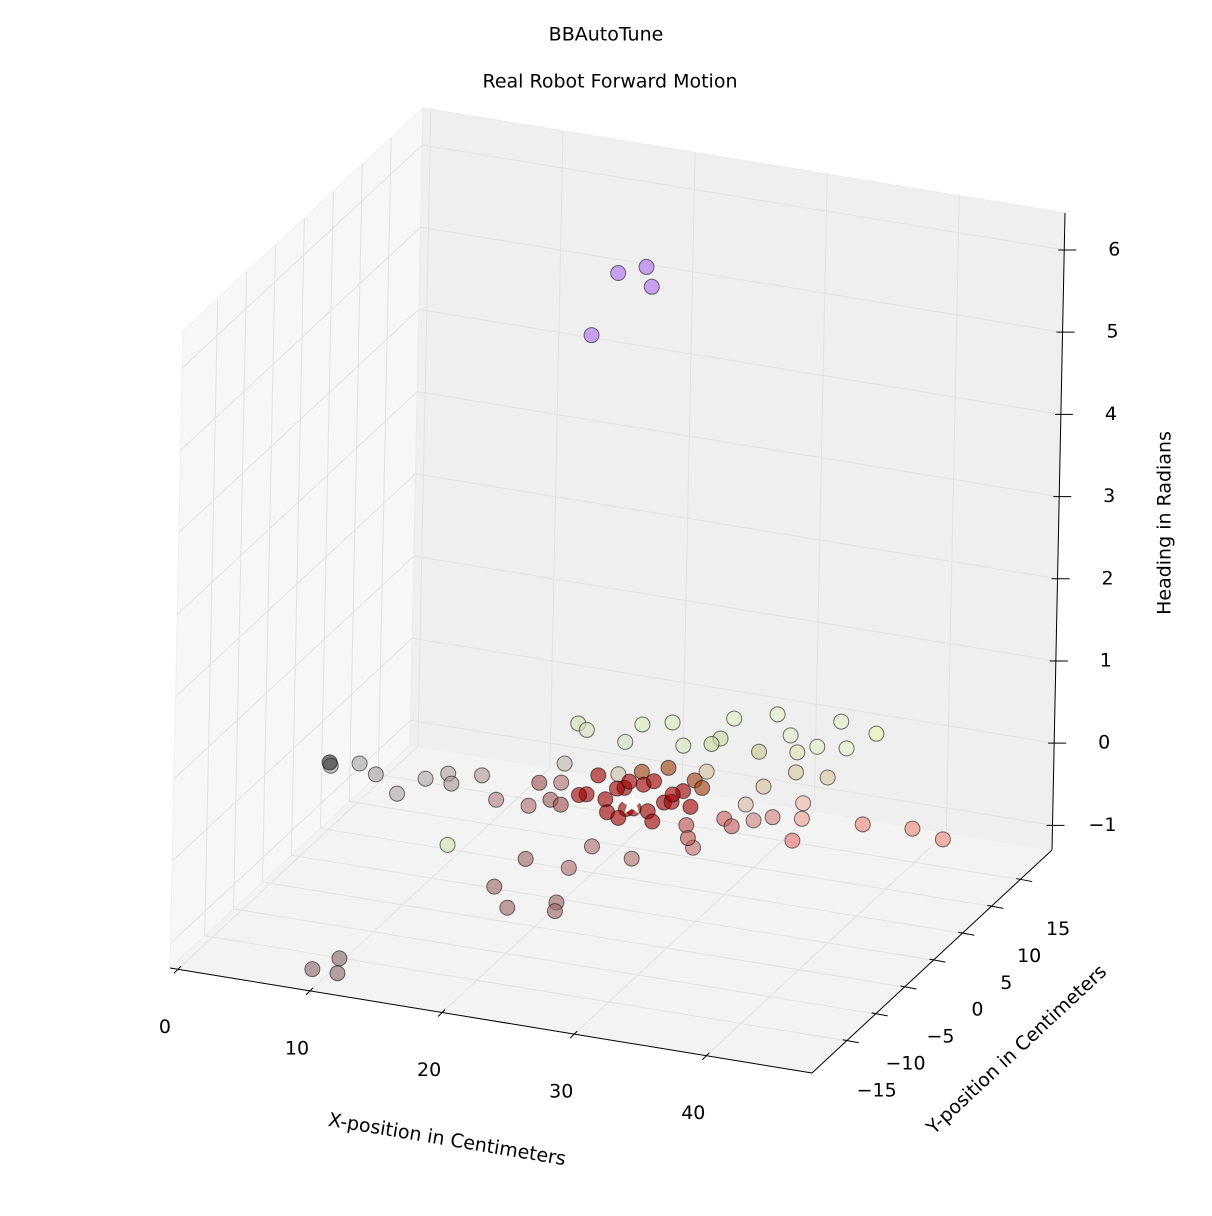 The width and height of the screenshot is (1212, 1216). I want to click on z-tick-label: 0, so click(1104, 743).